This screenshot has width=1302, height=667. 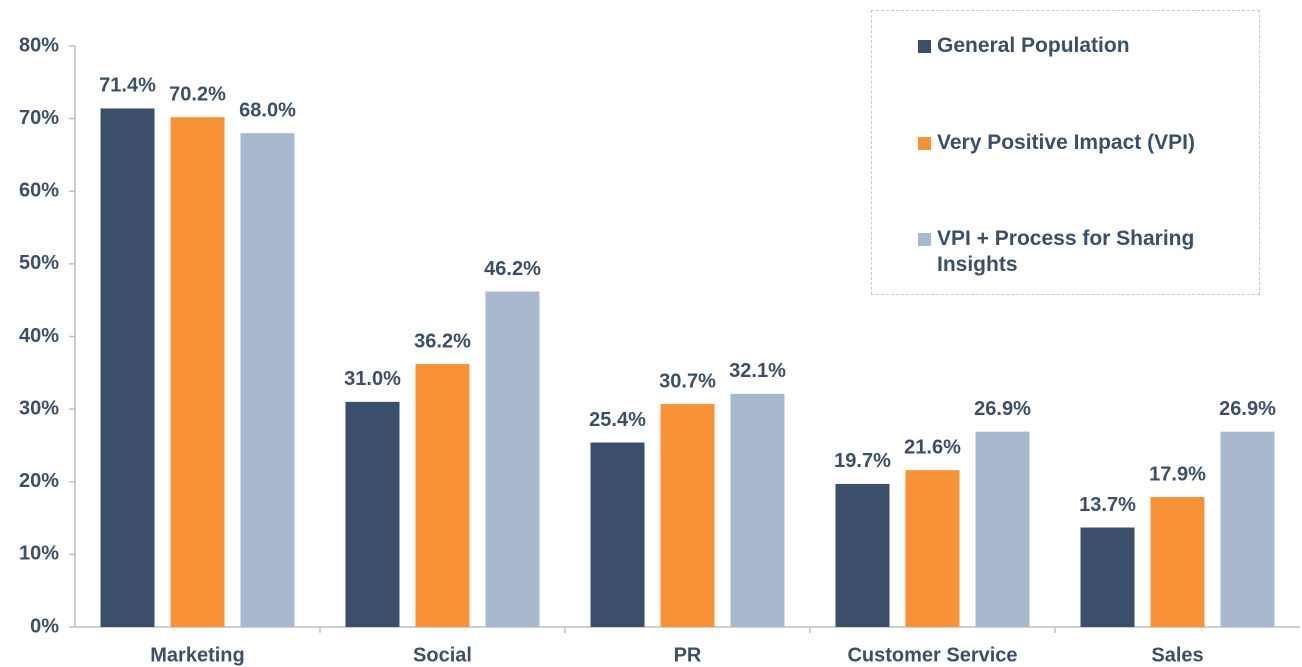 I want to click on x-tick-label: Customer Service, so click(x=932, y=655).